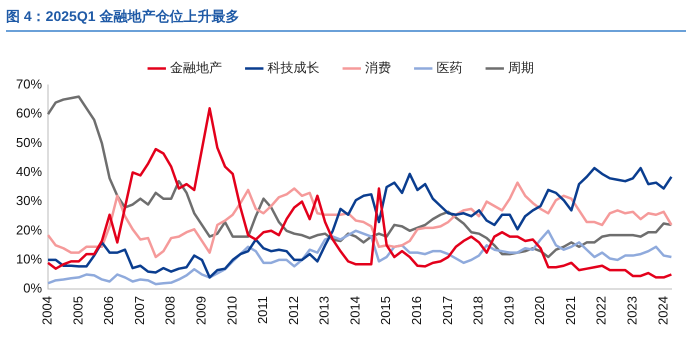 This screenshot has height=337, width=693. Describe the element at coordinates (478, 310) in the screenshot. I see `x-tick-label: 2018` at that location.